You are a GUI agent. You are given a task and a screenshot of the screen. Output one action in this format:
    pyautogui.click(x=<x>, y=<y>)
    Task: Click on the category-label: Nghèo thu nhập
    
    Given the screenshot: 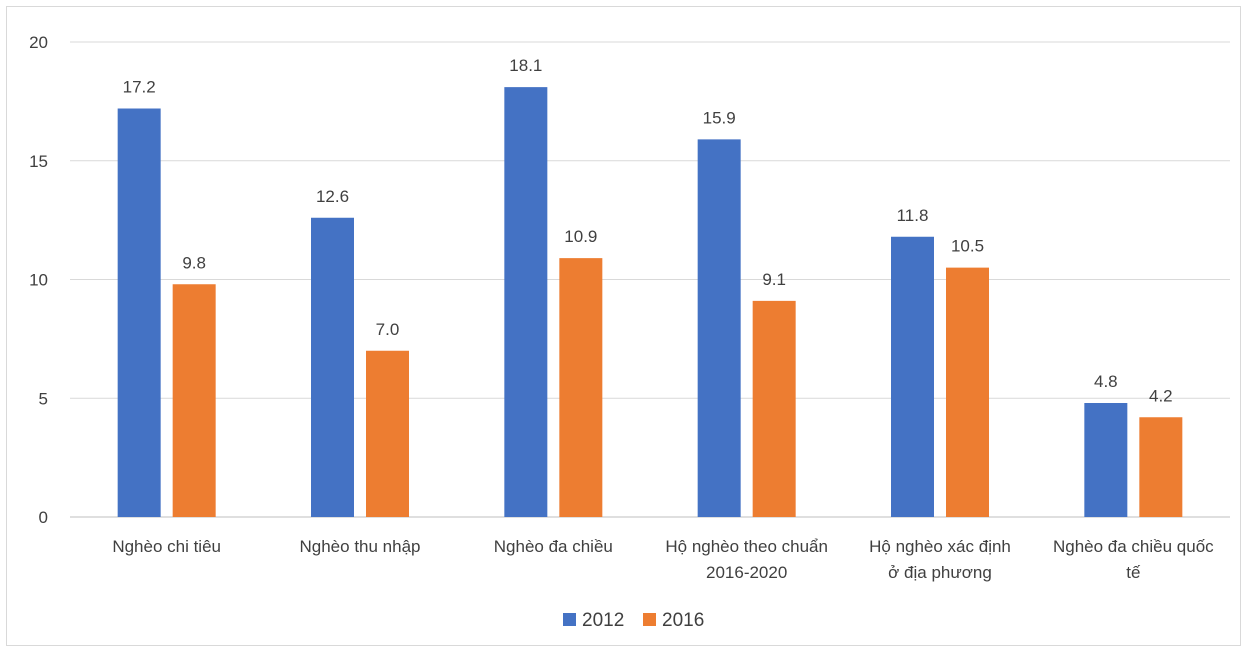 What is the action you would take?
    pyautogui.click(x=360, y=546)
    